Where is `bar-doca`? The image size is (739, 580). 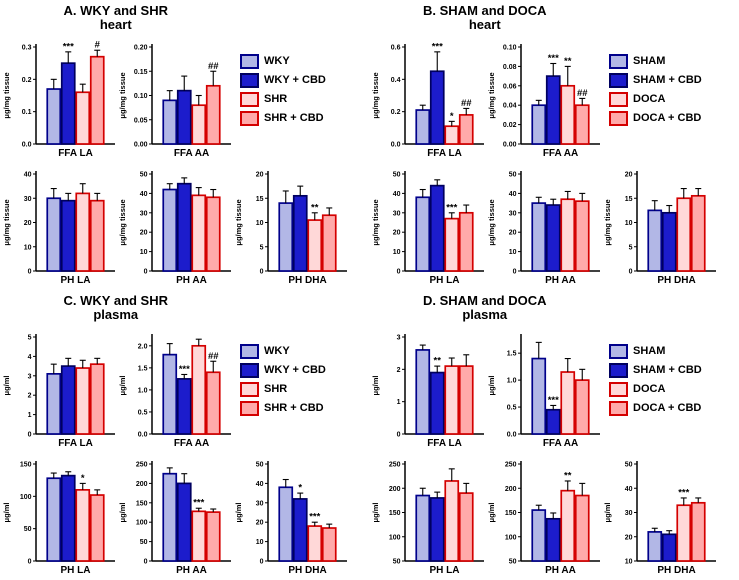 bar-doca is located at coordinates (452, 244).